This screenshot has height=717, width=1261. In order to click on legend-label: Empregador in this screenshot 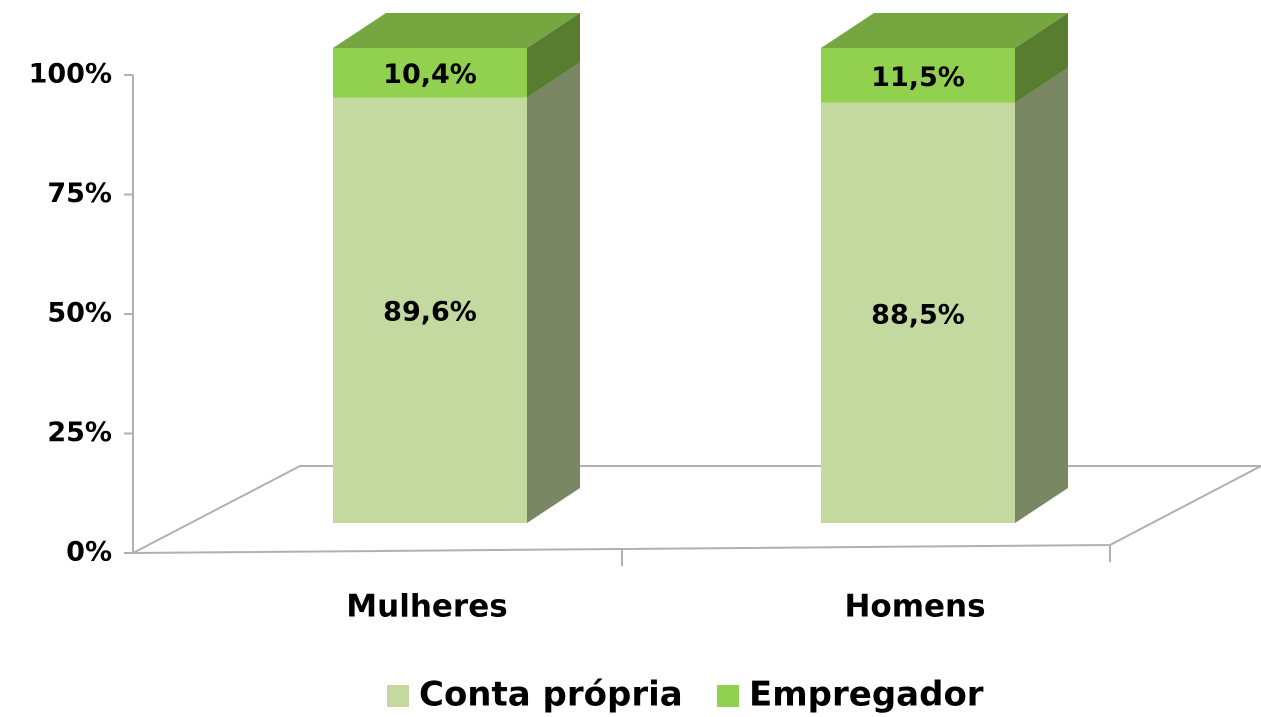, I will do `click(866, 695)`.